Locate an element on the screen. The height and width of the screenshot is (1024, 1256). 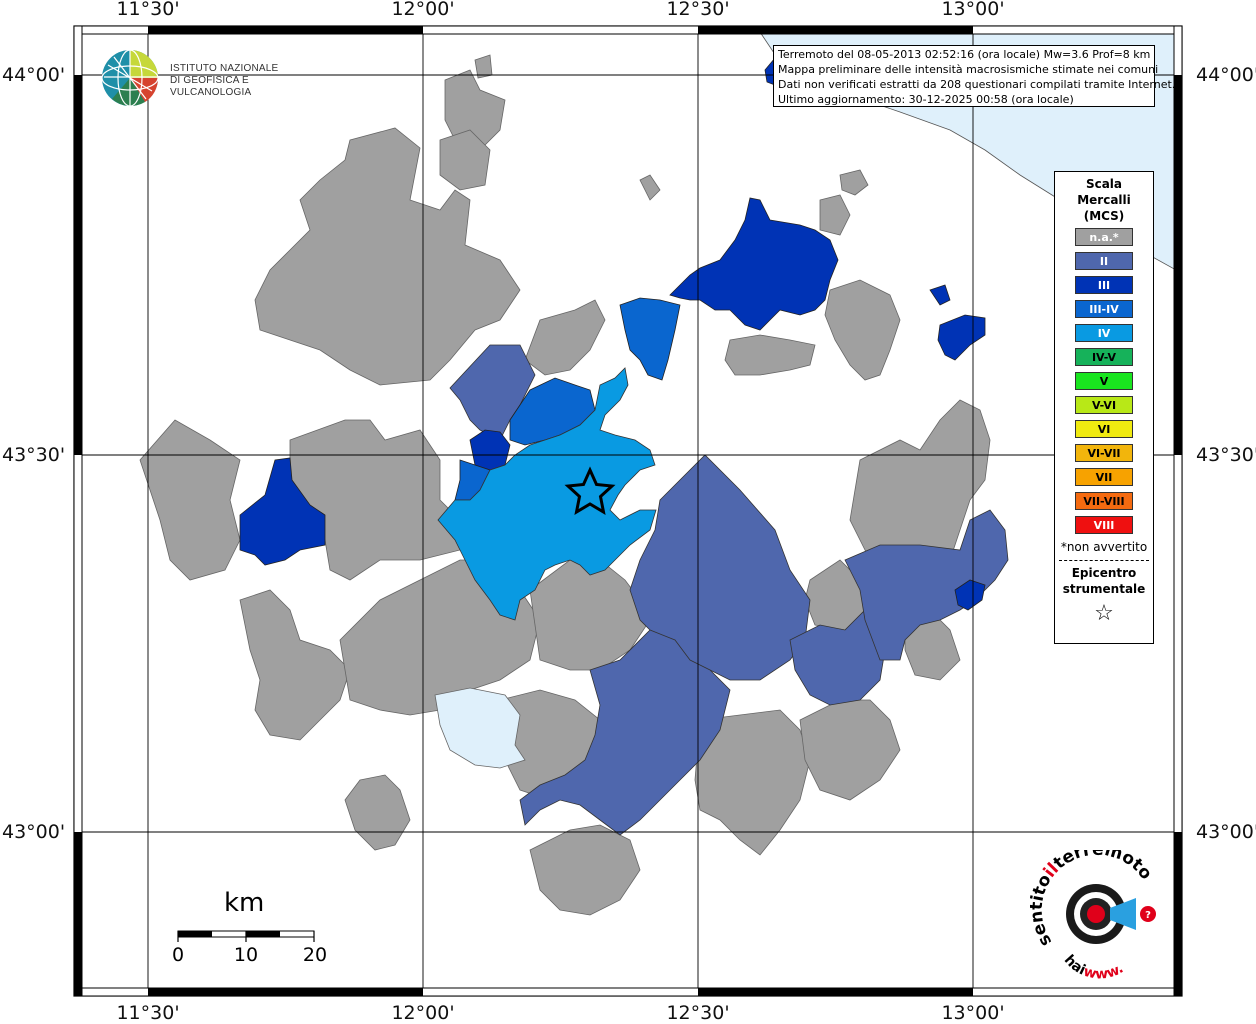
haisentito-badge-glyph: ? is located at coordinates (1148, 915).